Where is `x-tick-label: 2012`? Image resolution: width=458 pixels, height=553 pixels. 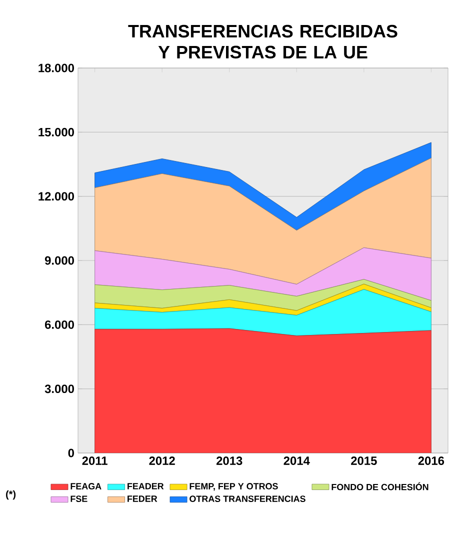
x-tick-label: 2012 is located at coordinates (162, 460).